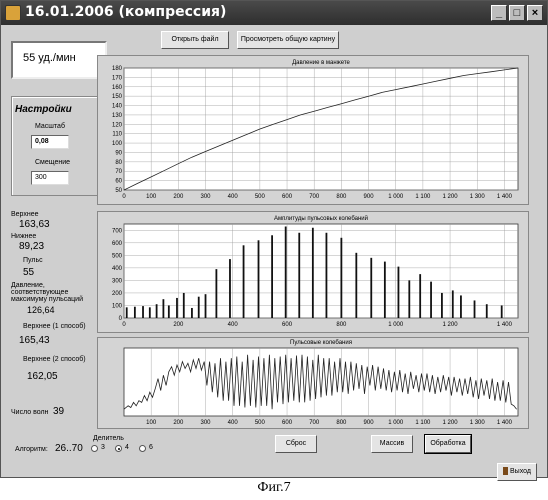 The height and width of the screenshot is (500, 548). I want to click on process-button: Обработка, so click(448, 444).